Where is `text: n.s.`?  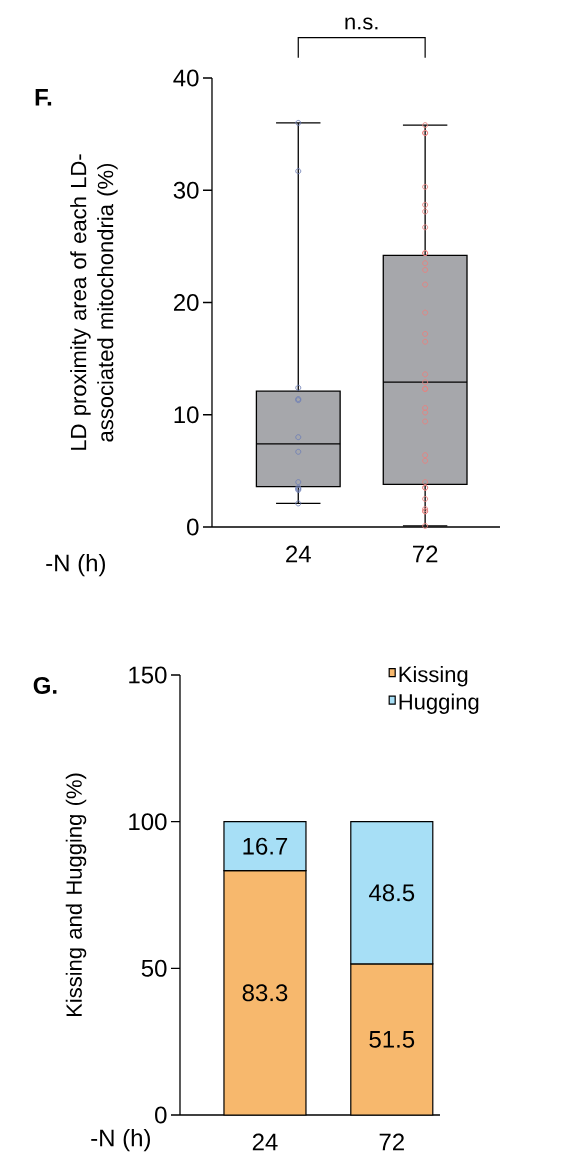
text: n.s. is located at coordinates (361, 23).